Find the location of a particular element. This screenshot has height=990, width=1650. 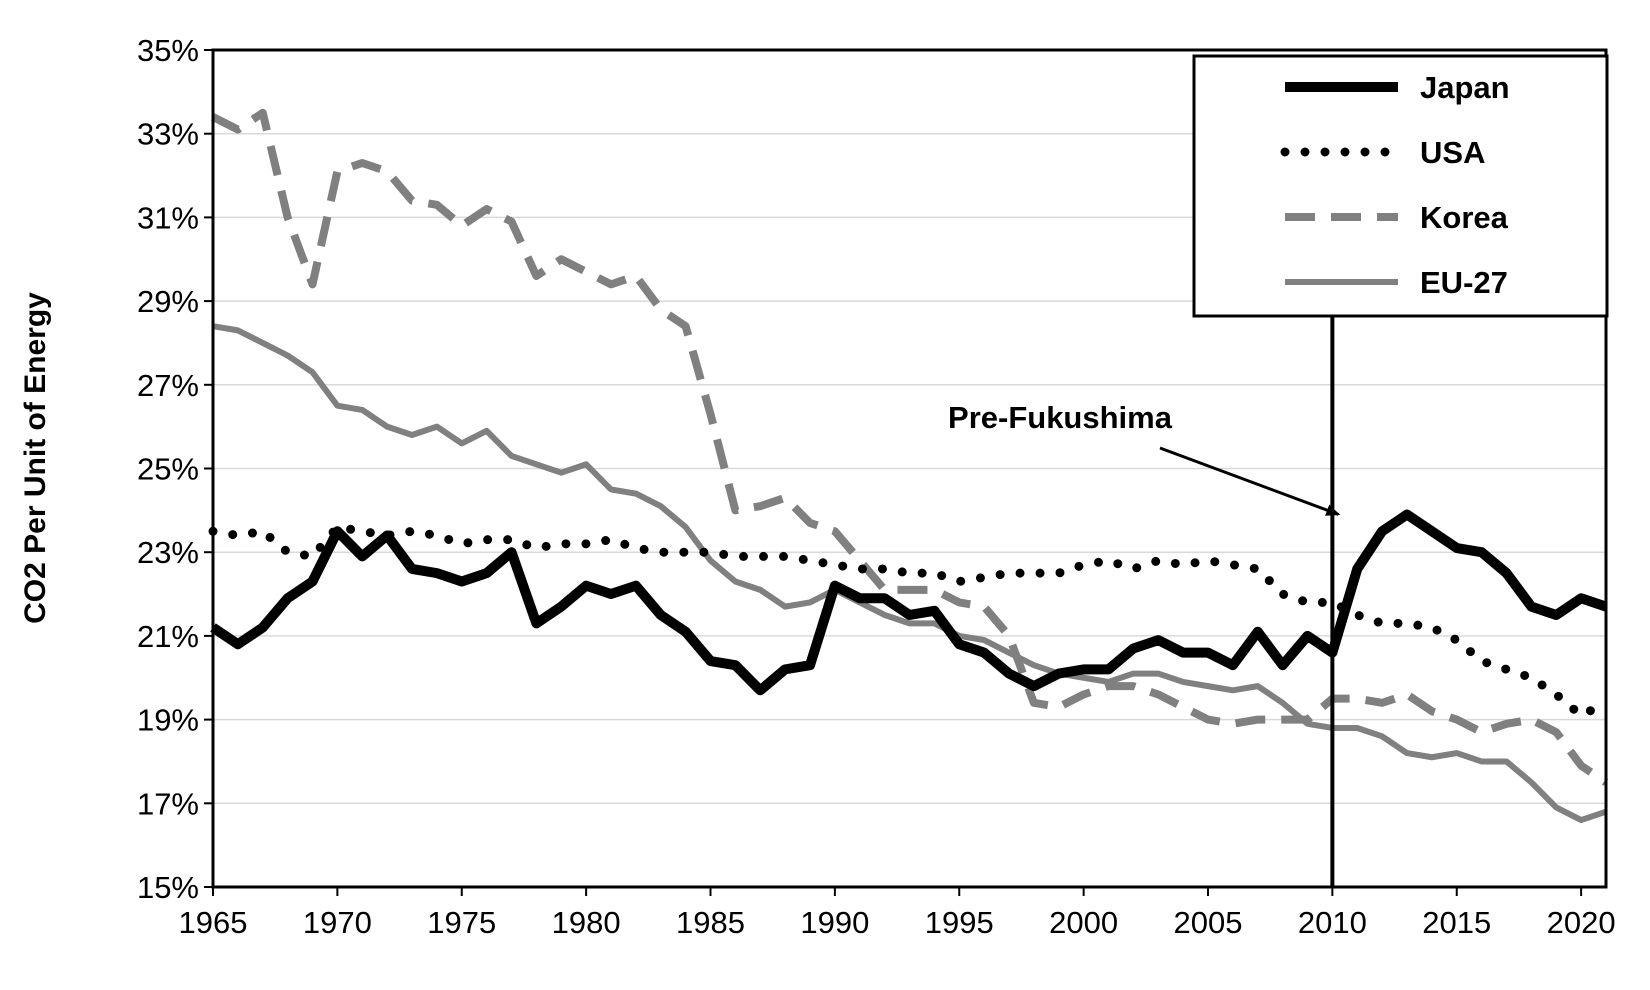

y-tick-label: 15% is located at coordinates (168, 887).